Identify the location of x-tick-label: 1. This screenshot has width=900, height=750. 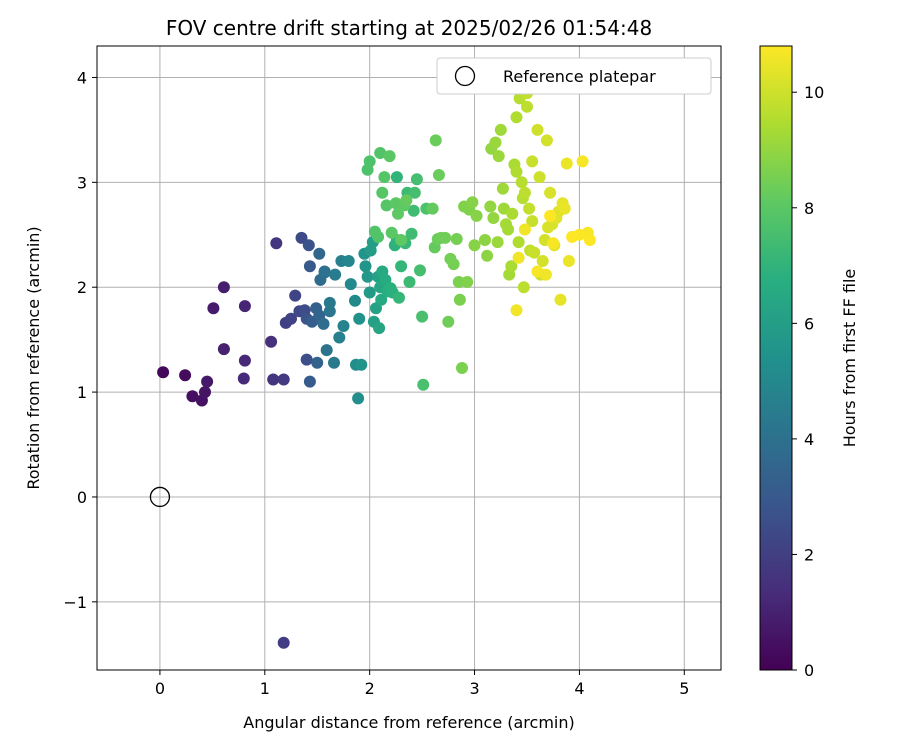
(265, 688).